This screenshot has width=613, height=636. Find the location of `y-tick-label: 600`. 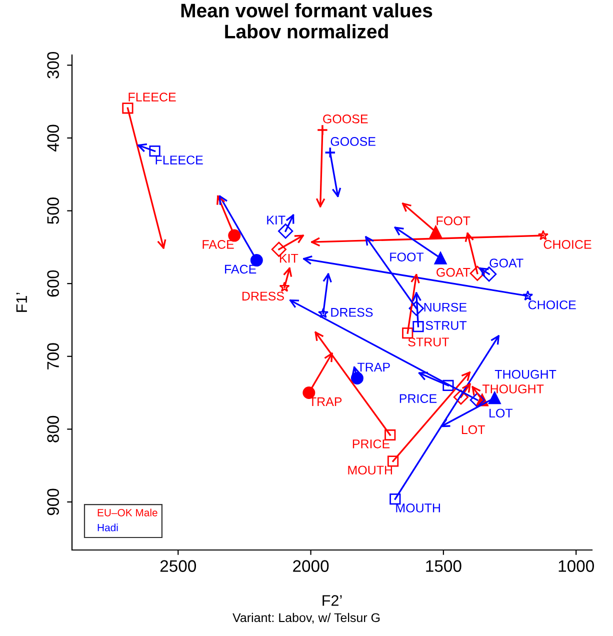

y-tick-label: 600 is located at coordinates (53, 283).